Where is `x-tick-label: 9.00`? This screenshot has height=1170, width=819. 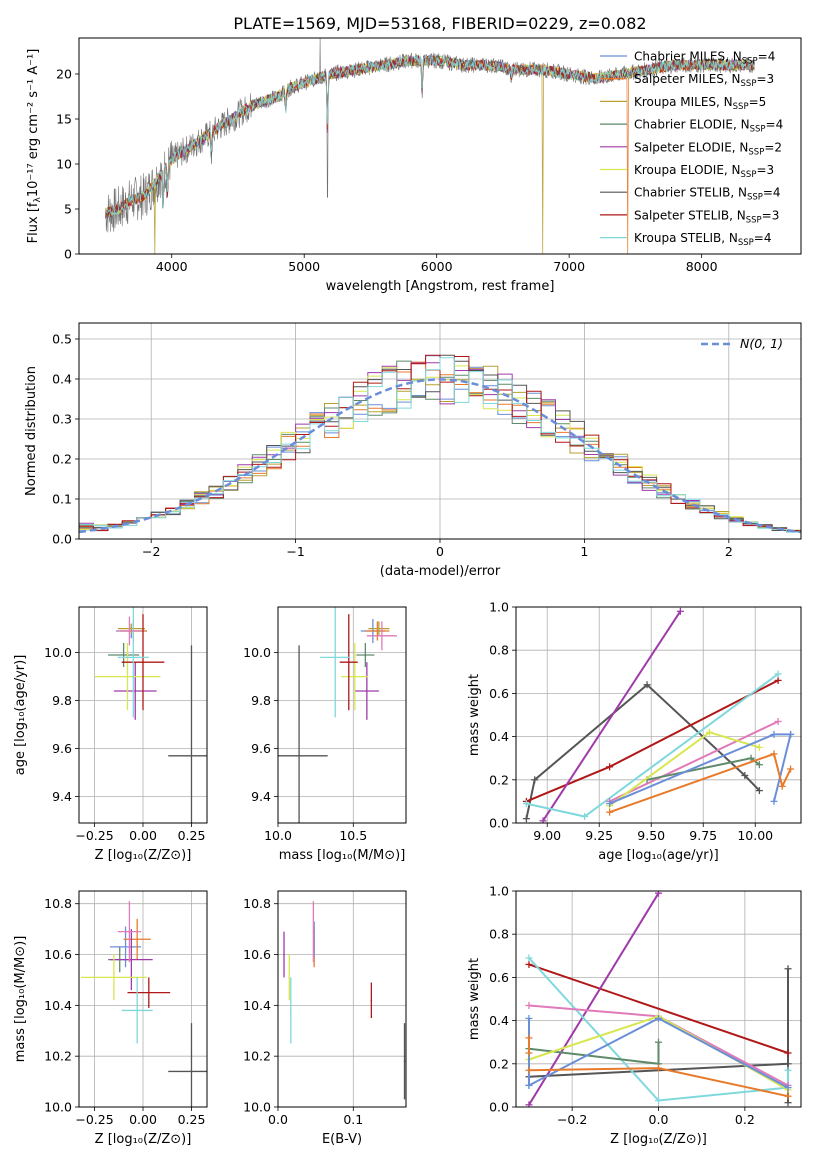
x-tick-label: 9.00 is located at coordinates (547, 835).